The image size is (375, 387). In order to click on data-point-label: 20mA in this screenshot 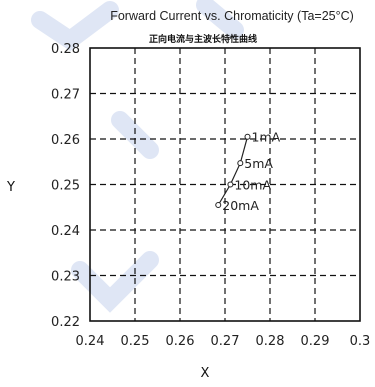, I will do `click(240, 205)`.